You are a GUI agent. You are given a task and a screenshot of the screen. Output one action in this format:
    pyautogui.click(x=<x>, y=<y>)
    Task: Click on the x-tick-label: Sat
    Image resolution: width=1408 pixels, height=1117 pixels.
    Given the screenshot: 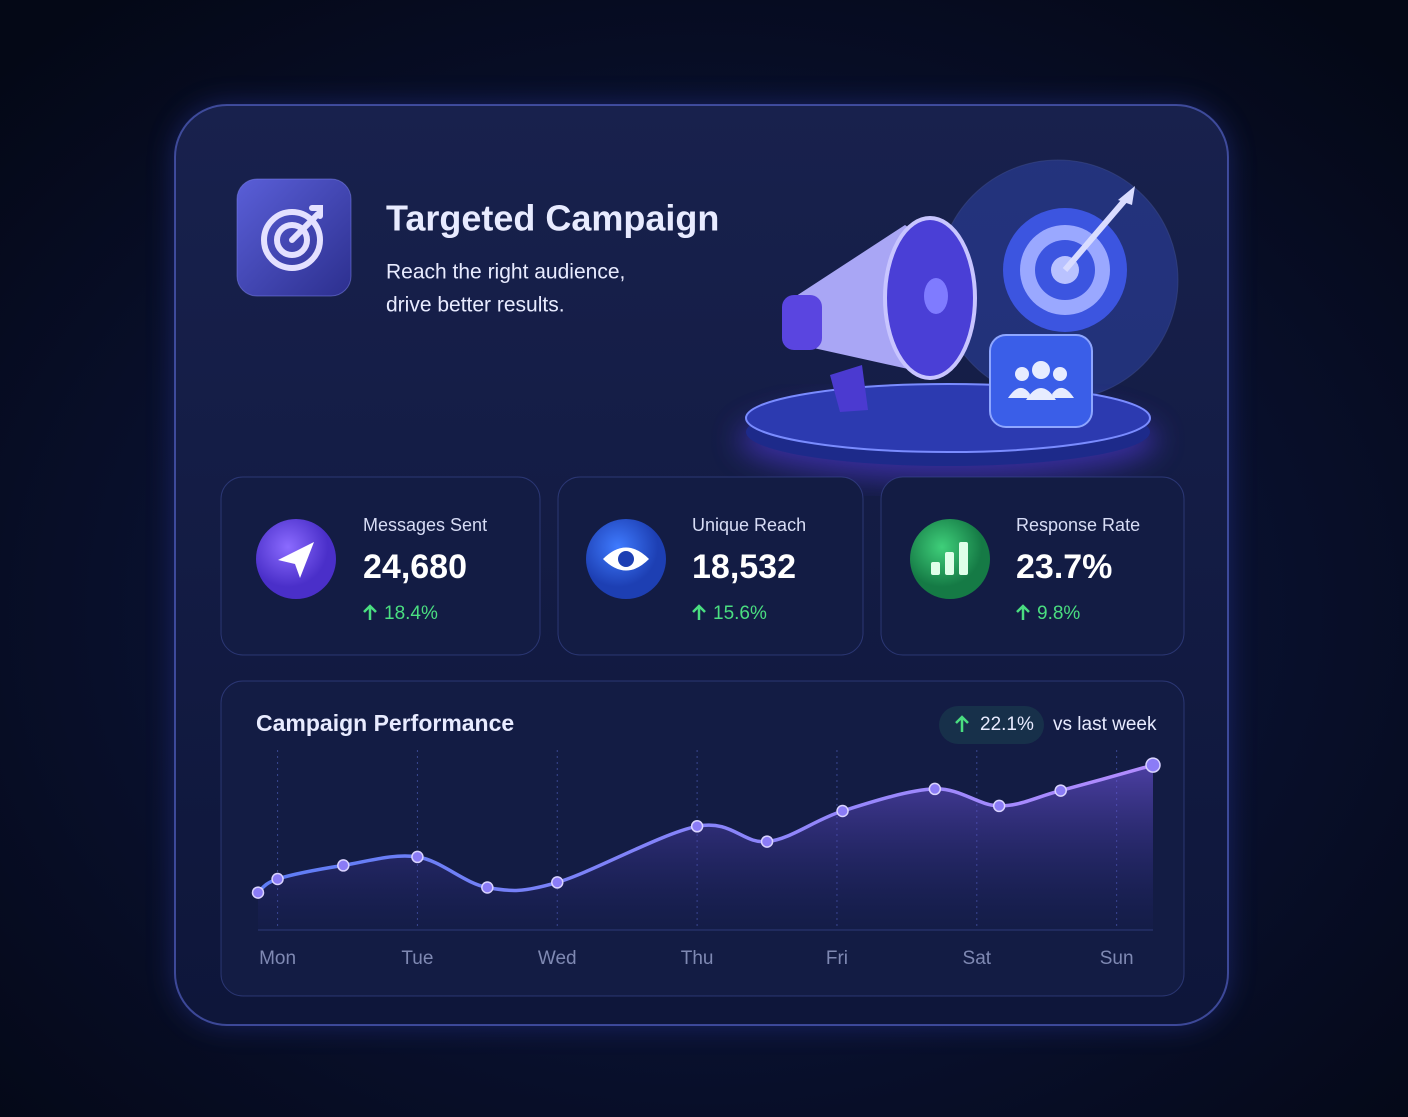 What is the action you would take?
    pyautogui.click(x=977, y=958)
    